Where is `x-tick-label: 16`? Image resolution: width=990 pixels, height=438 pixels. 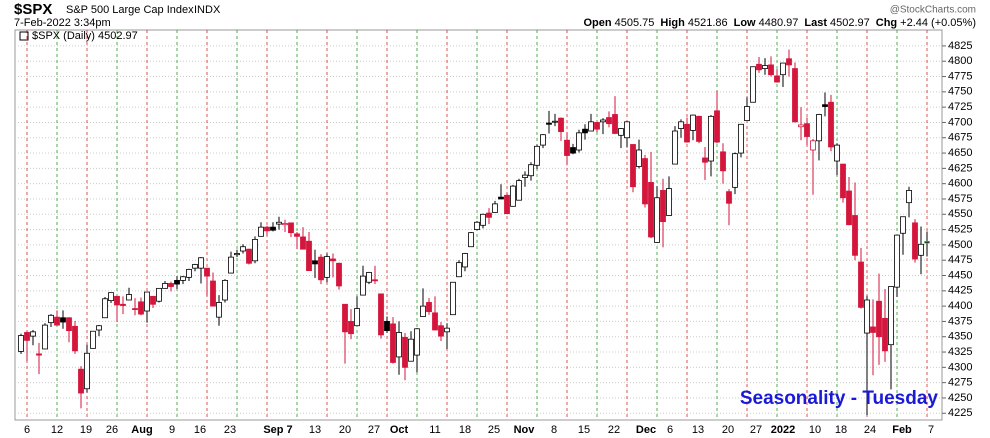
x-tick-label: 16 is located at coordinates (200, 430).